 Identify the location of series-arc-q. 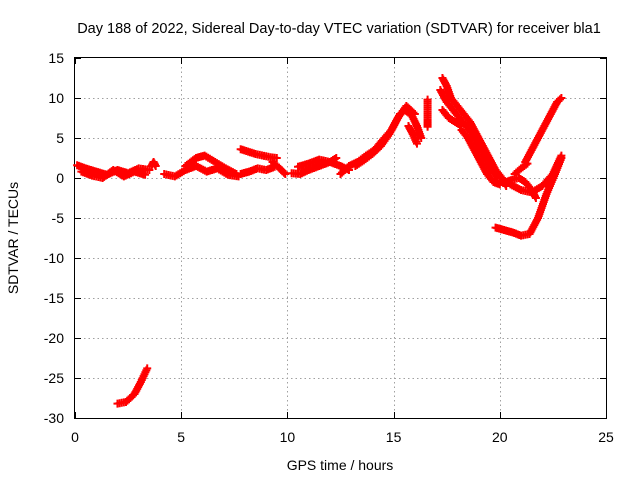
(469, 134).